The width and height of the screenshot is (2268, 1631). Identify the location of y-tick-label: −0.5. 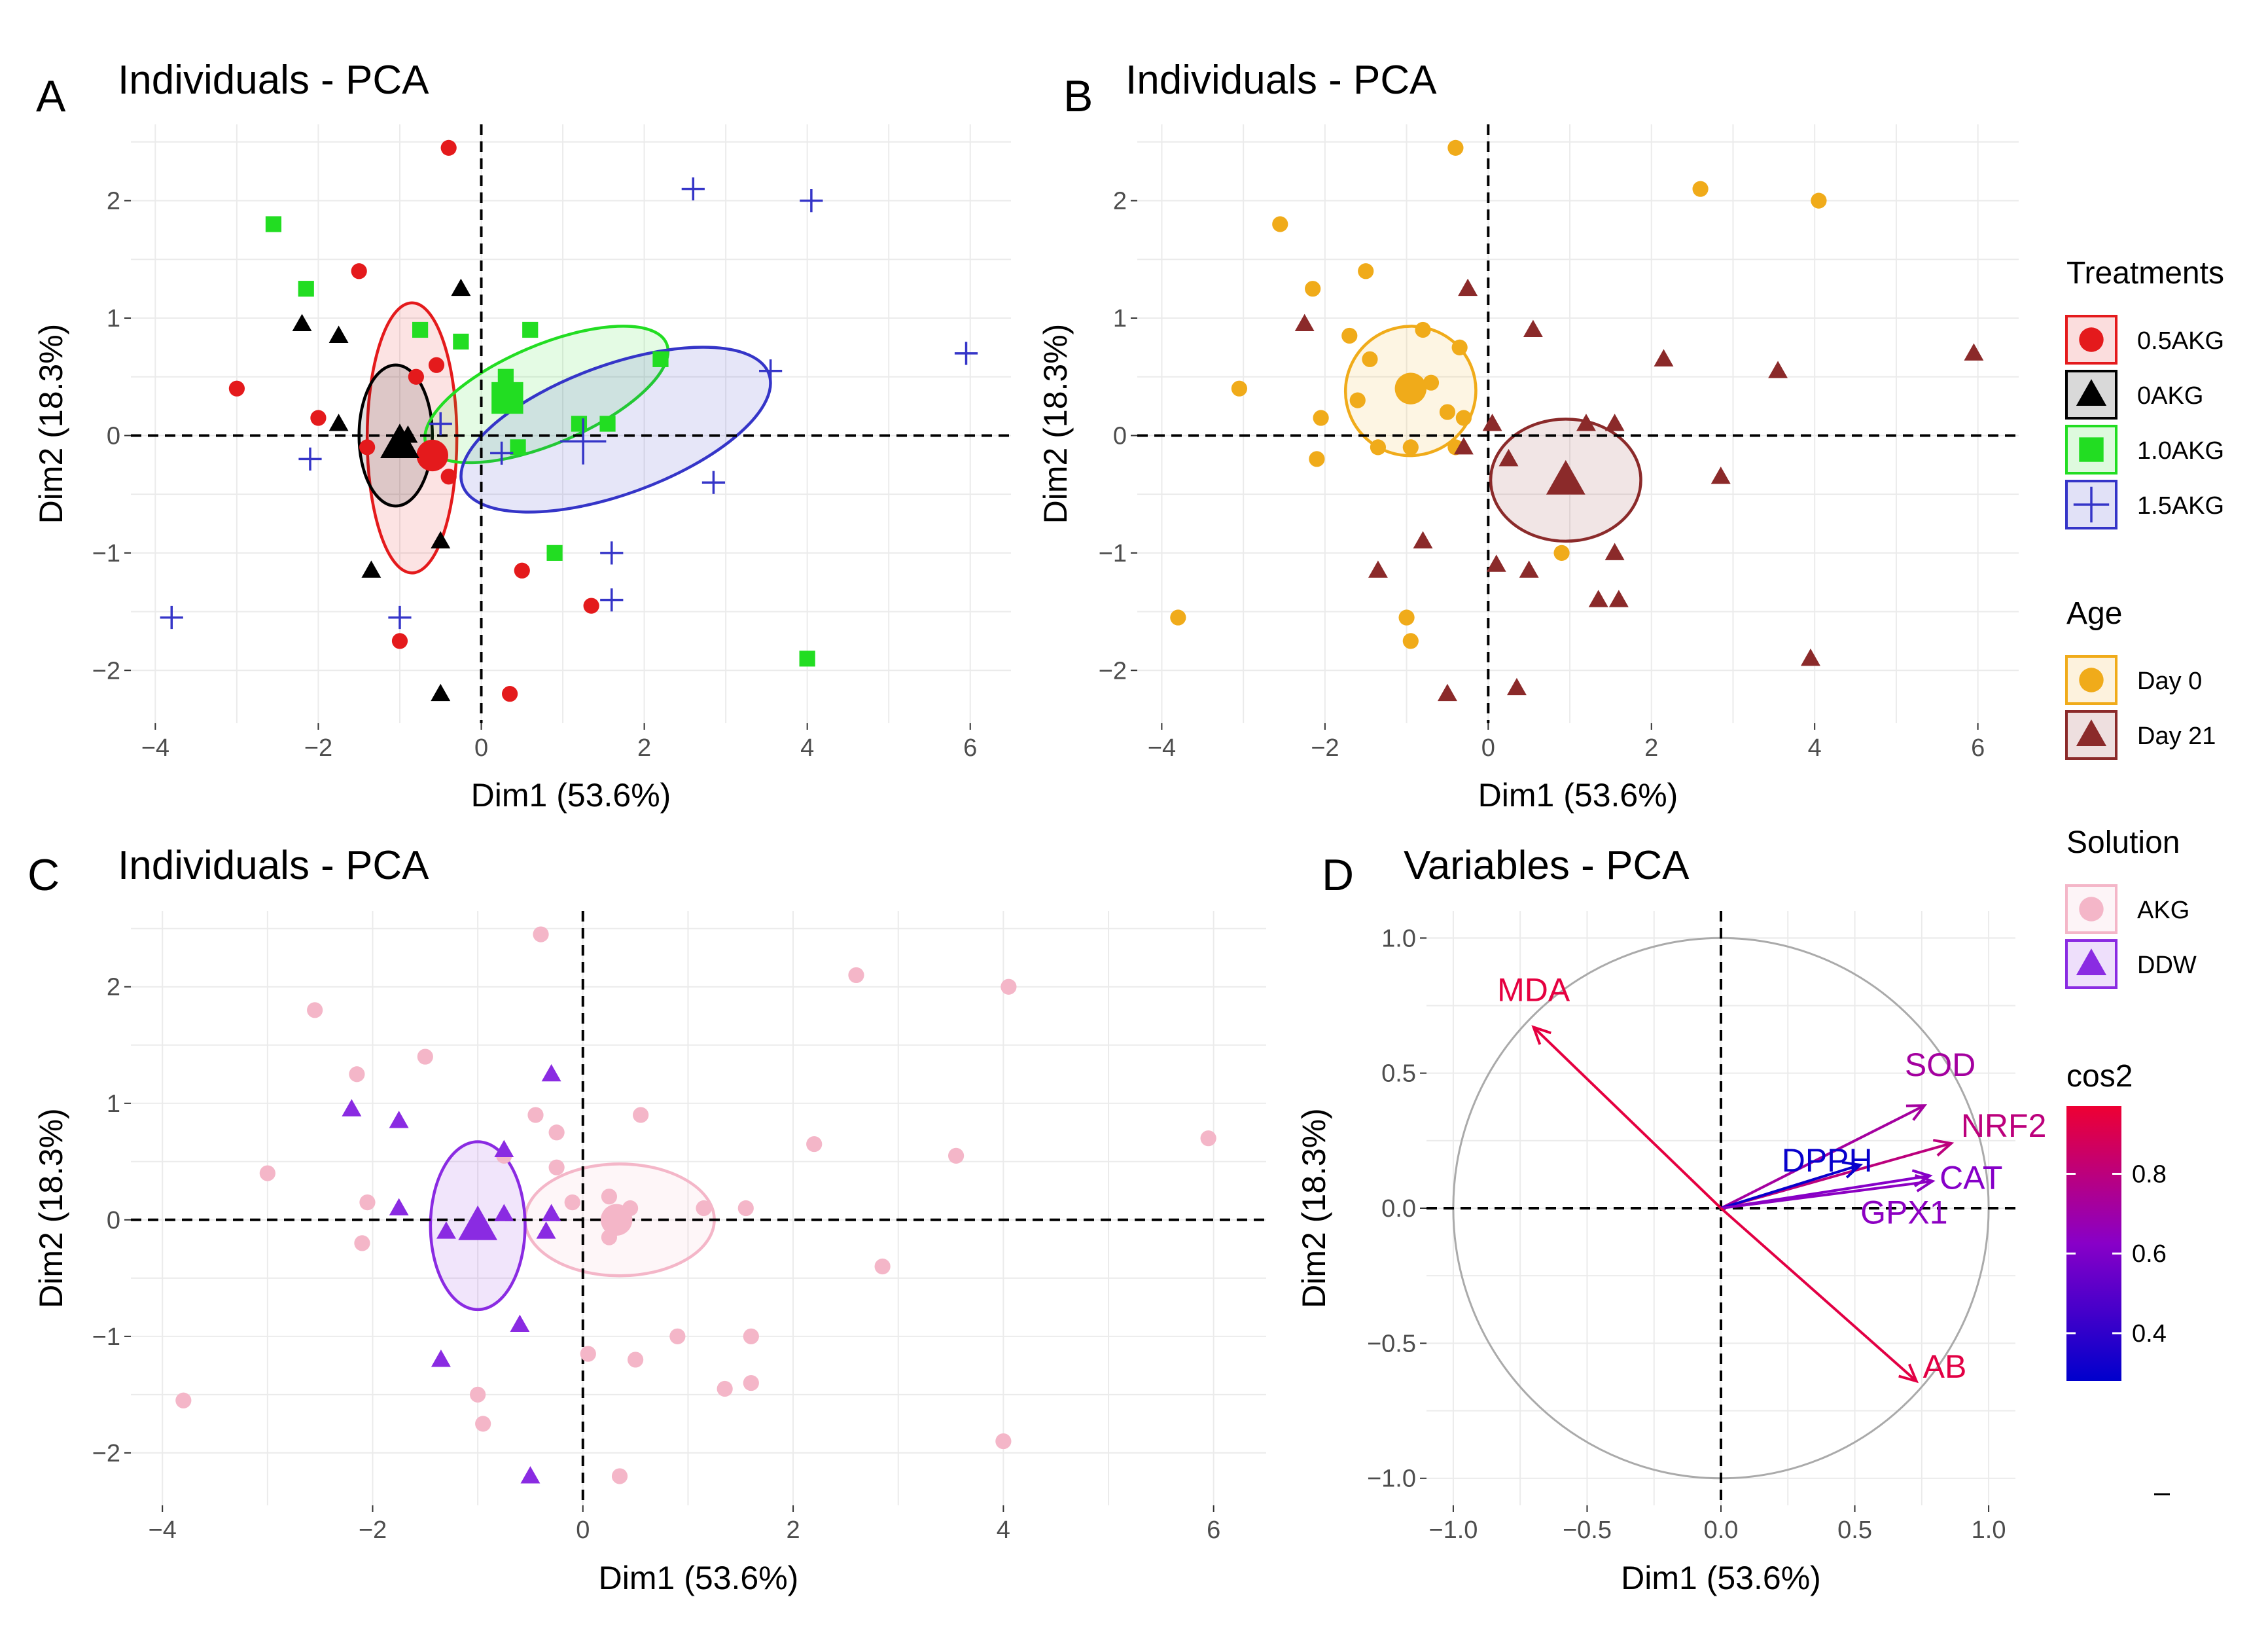
(1391, 1344).